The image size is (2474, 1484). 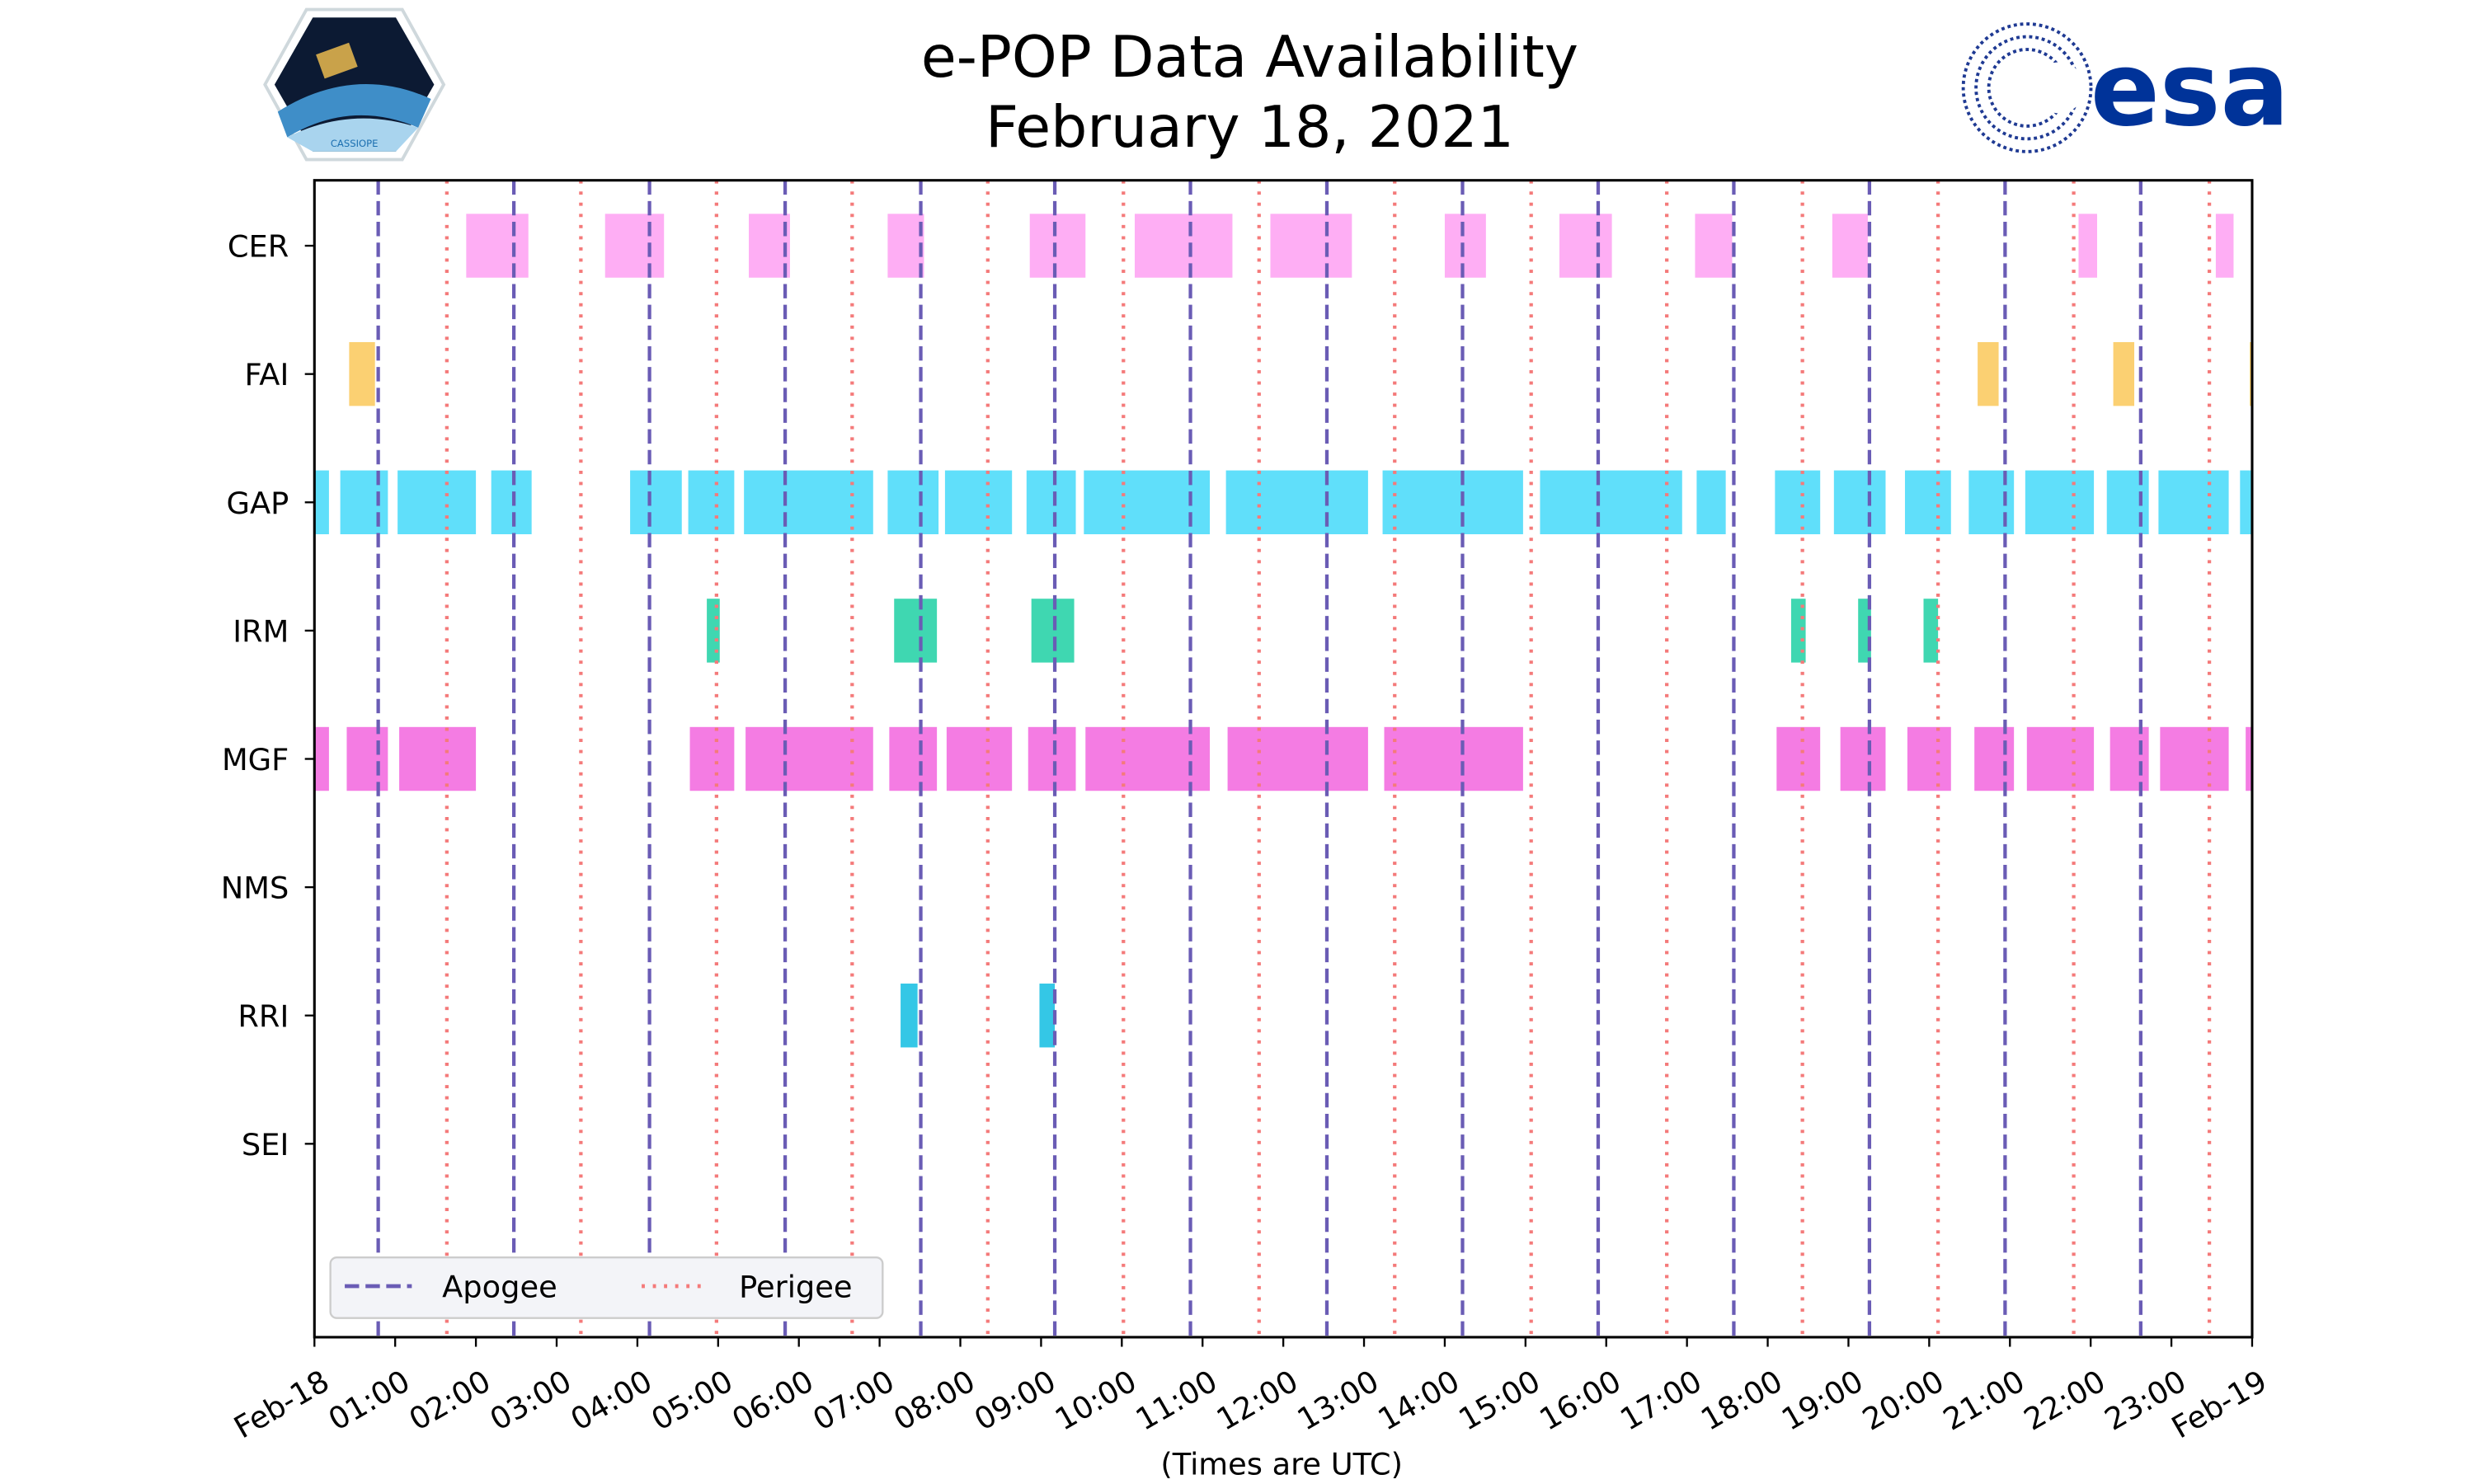 What do you see at coordinates (1580, 1400) in the screenshot?
I see `x-tick-label: 16:00` at bounding box center [1580, 1400].